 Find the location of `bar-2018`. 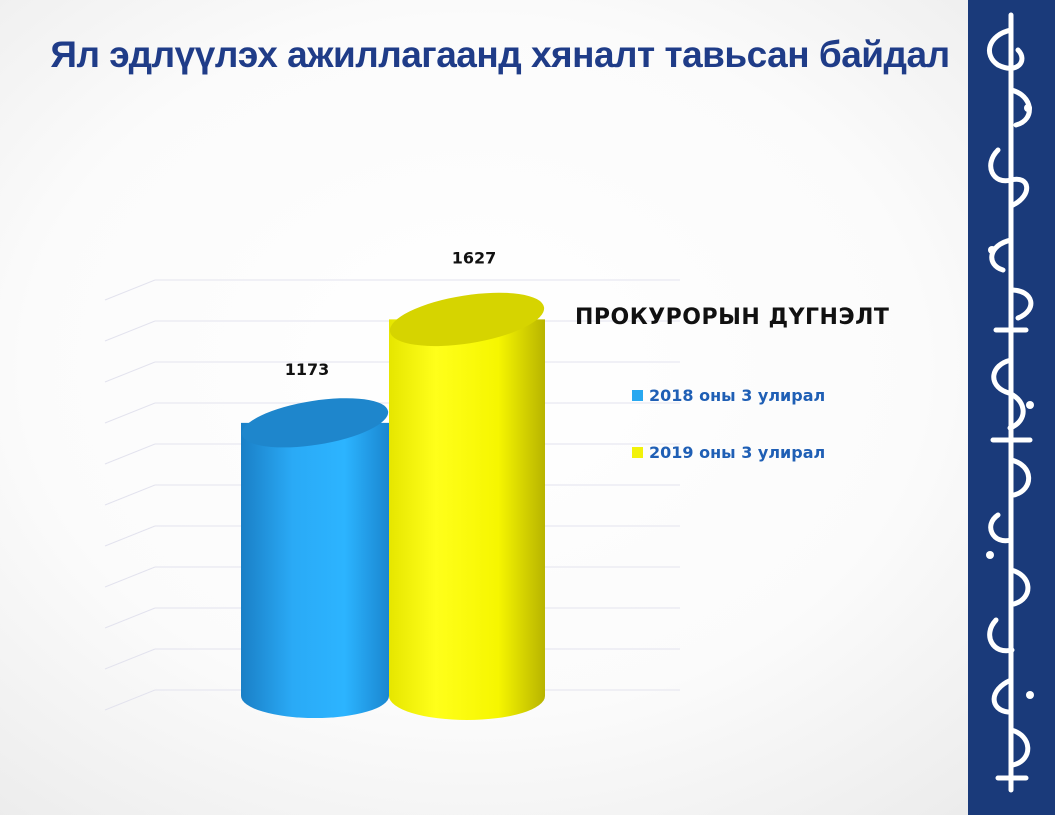

bar-2018 is located at coordinates (315, 570).